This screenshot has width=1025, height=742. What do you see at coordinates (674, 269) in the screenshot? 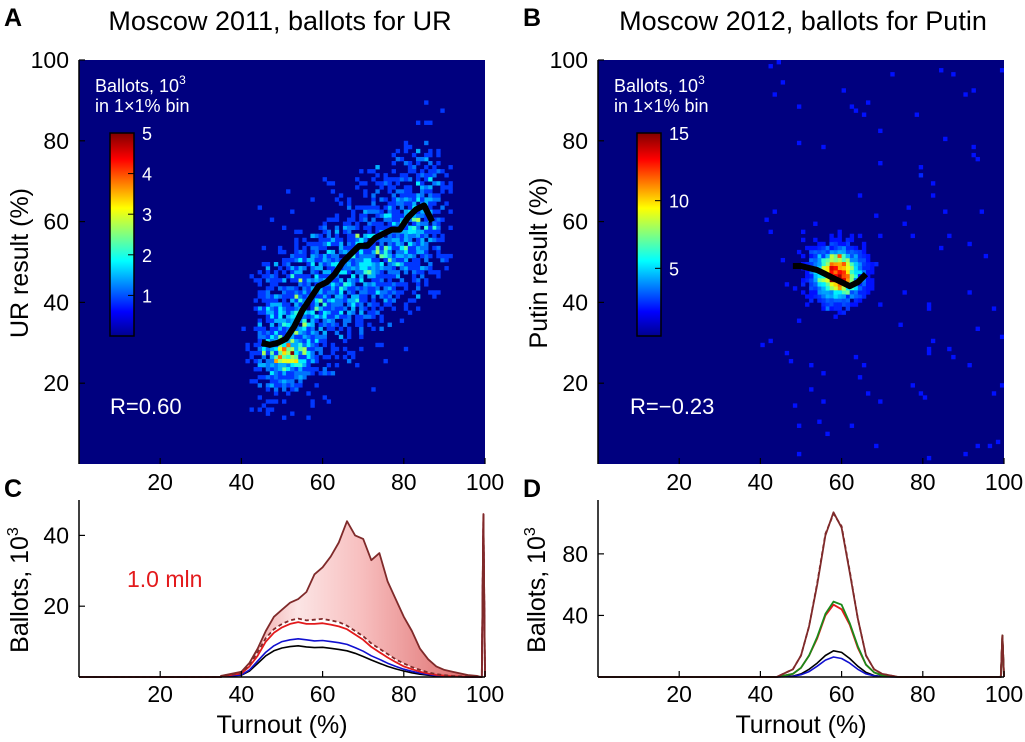
I see `colorbar-tick-label: 5` at bounding box center [674, 269].